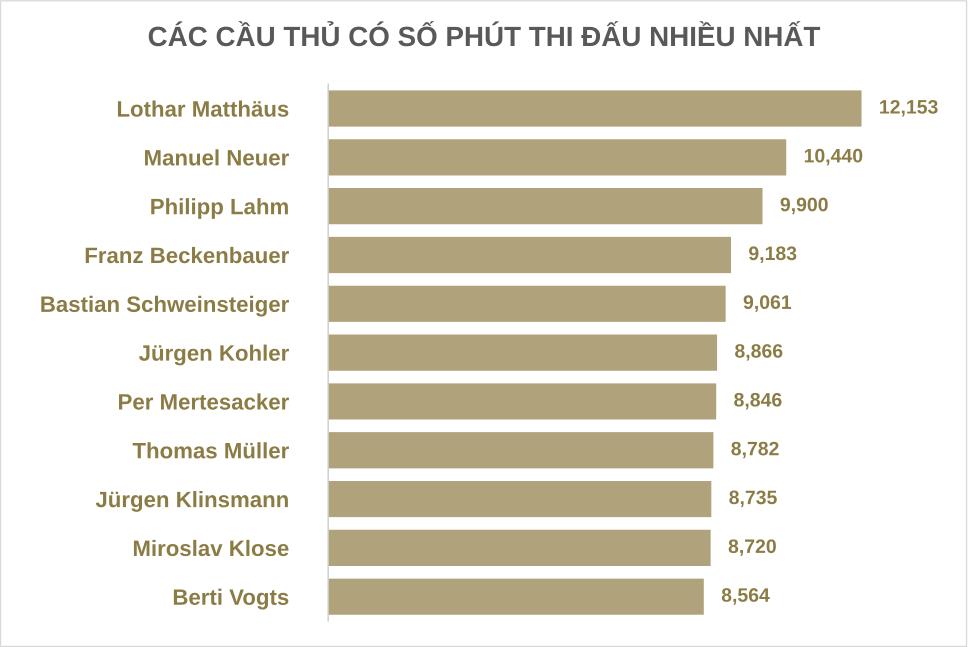  Describe the element at coordinates (165, 306) in the screenshot. I see `y-tick-label: Bastian Schweinsteiger` at that location.